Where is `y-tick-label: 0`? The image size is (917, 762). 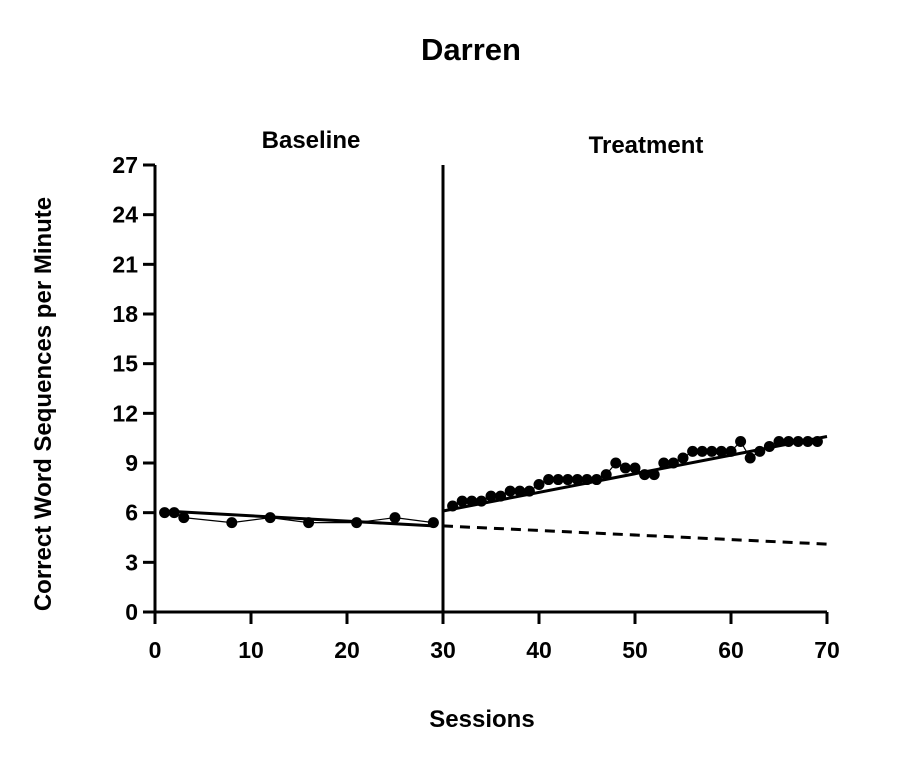
y-tick-label: 0 is located at coordinates (131, 612).